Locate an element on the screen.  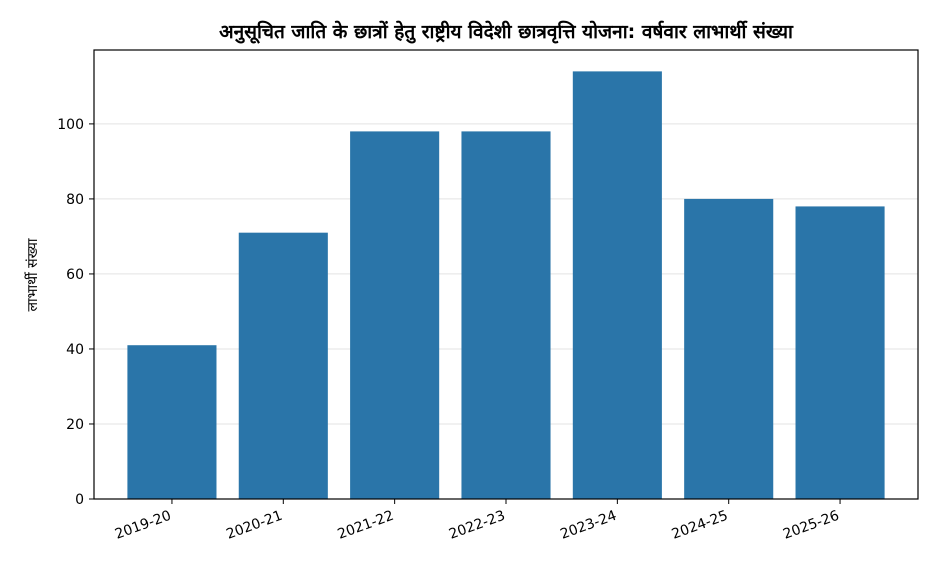
y-tick-label: 0 is located at coordinates (79, 500).